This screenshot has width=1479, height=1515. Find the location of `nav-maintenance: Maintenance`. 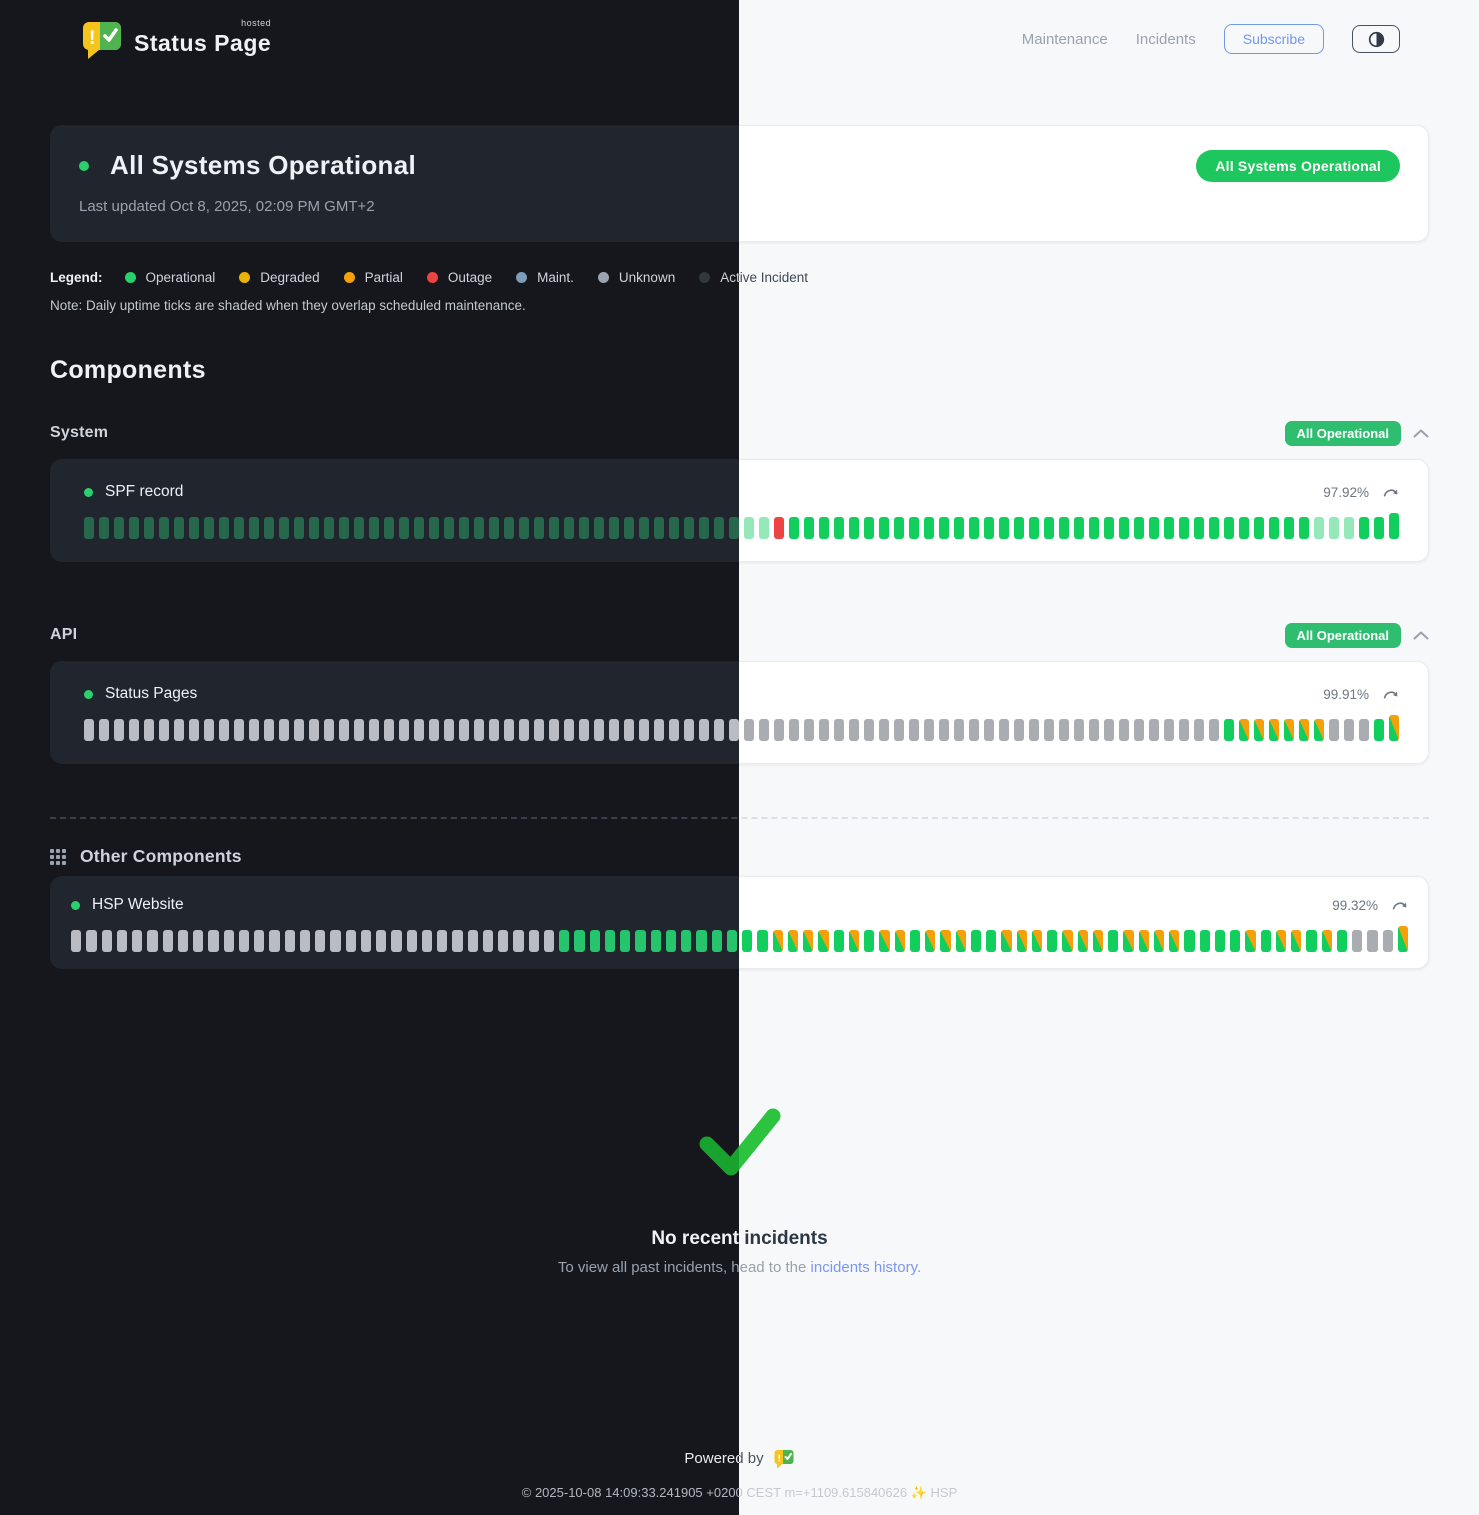

nav-maintenance: Maintenance is located at coordinates (1064, 39).